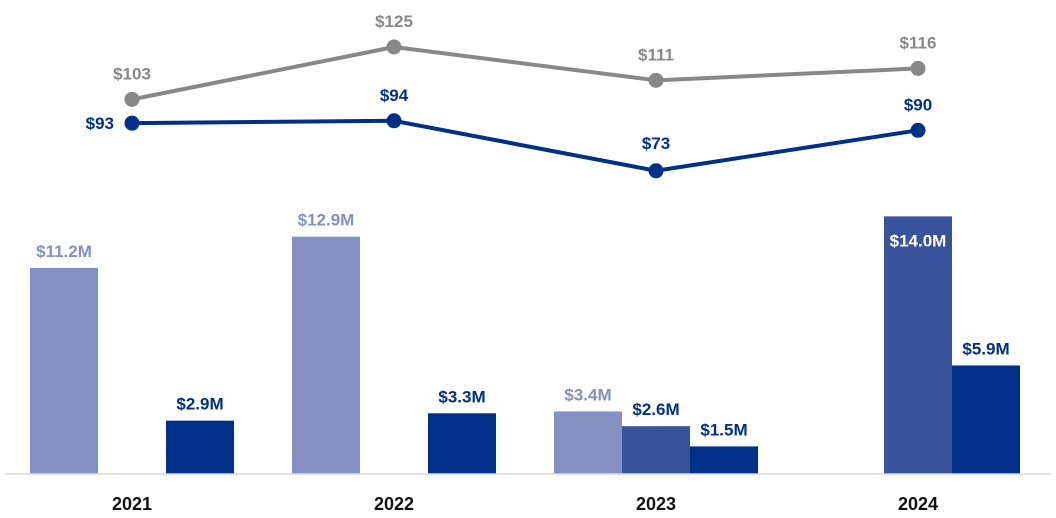  What do you see at coordinates (461, 396) in the screenshot?
I see `bar-data-label: $3.3M` at bounding box center [461, 396].